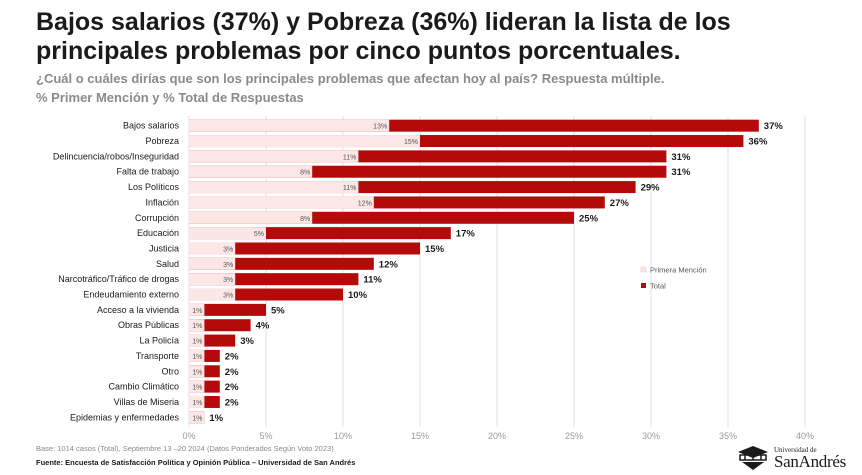 The image size is (862, 475). What do you see at coordinates (795, 450) in the screenshot?
I see `logo-text-small: Universidad de` at bounding box center [795, 450].